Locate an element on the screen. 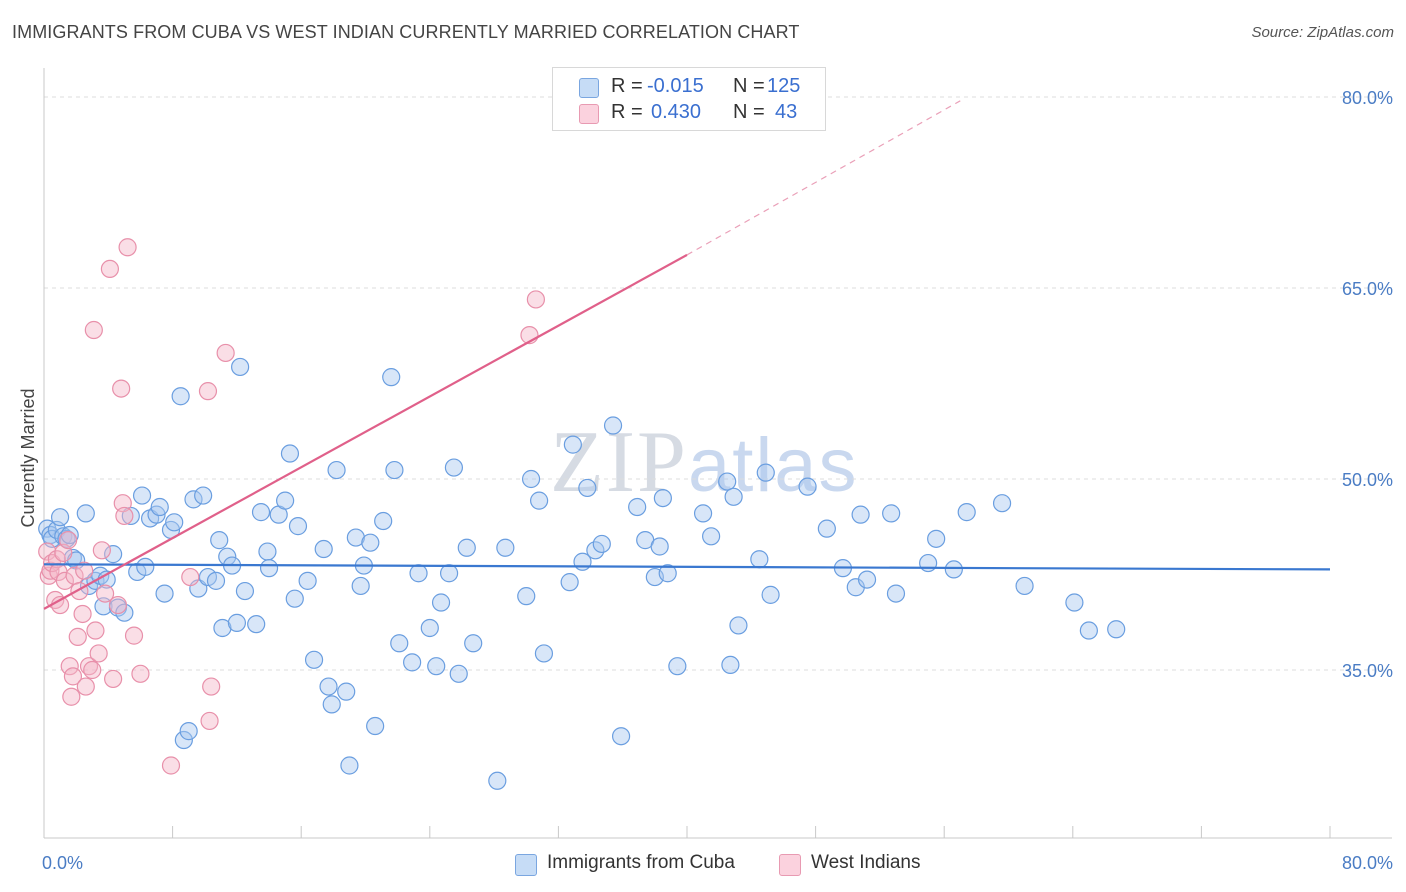 The width and height of the screenshot is (1406, 892). series-legend: Immigrants from Cuba West Indians is located at coordinates (703, 865).